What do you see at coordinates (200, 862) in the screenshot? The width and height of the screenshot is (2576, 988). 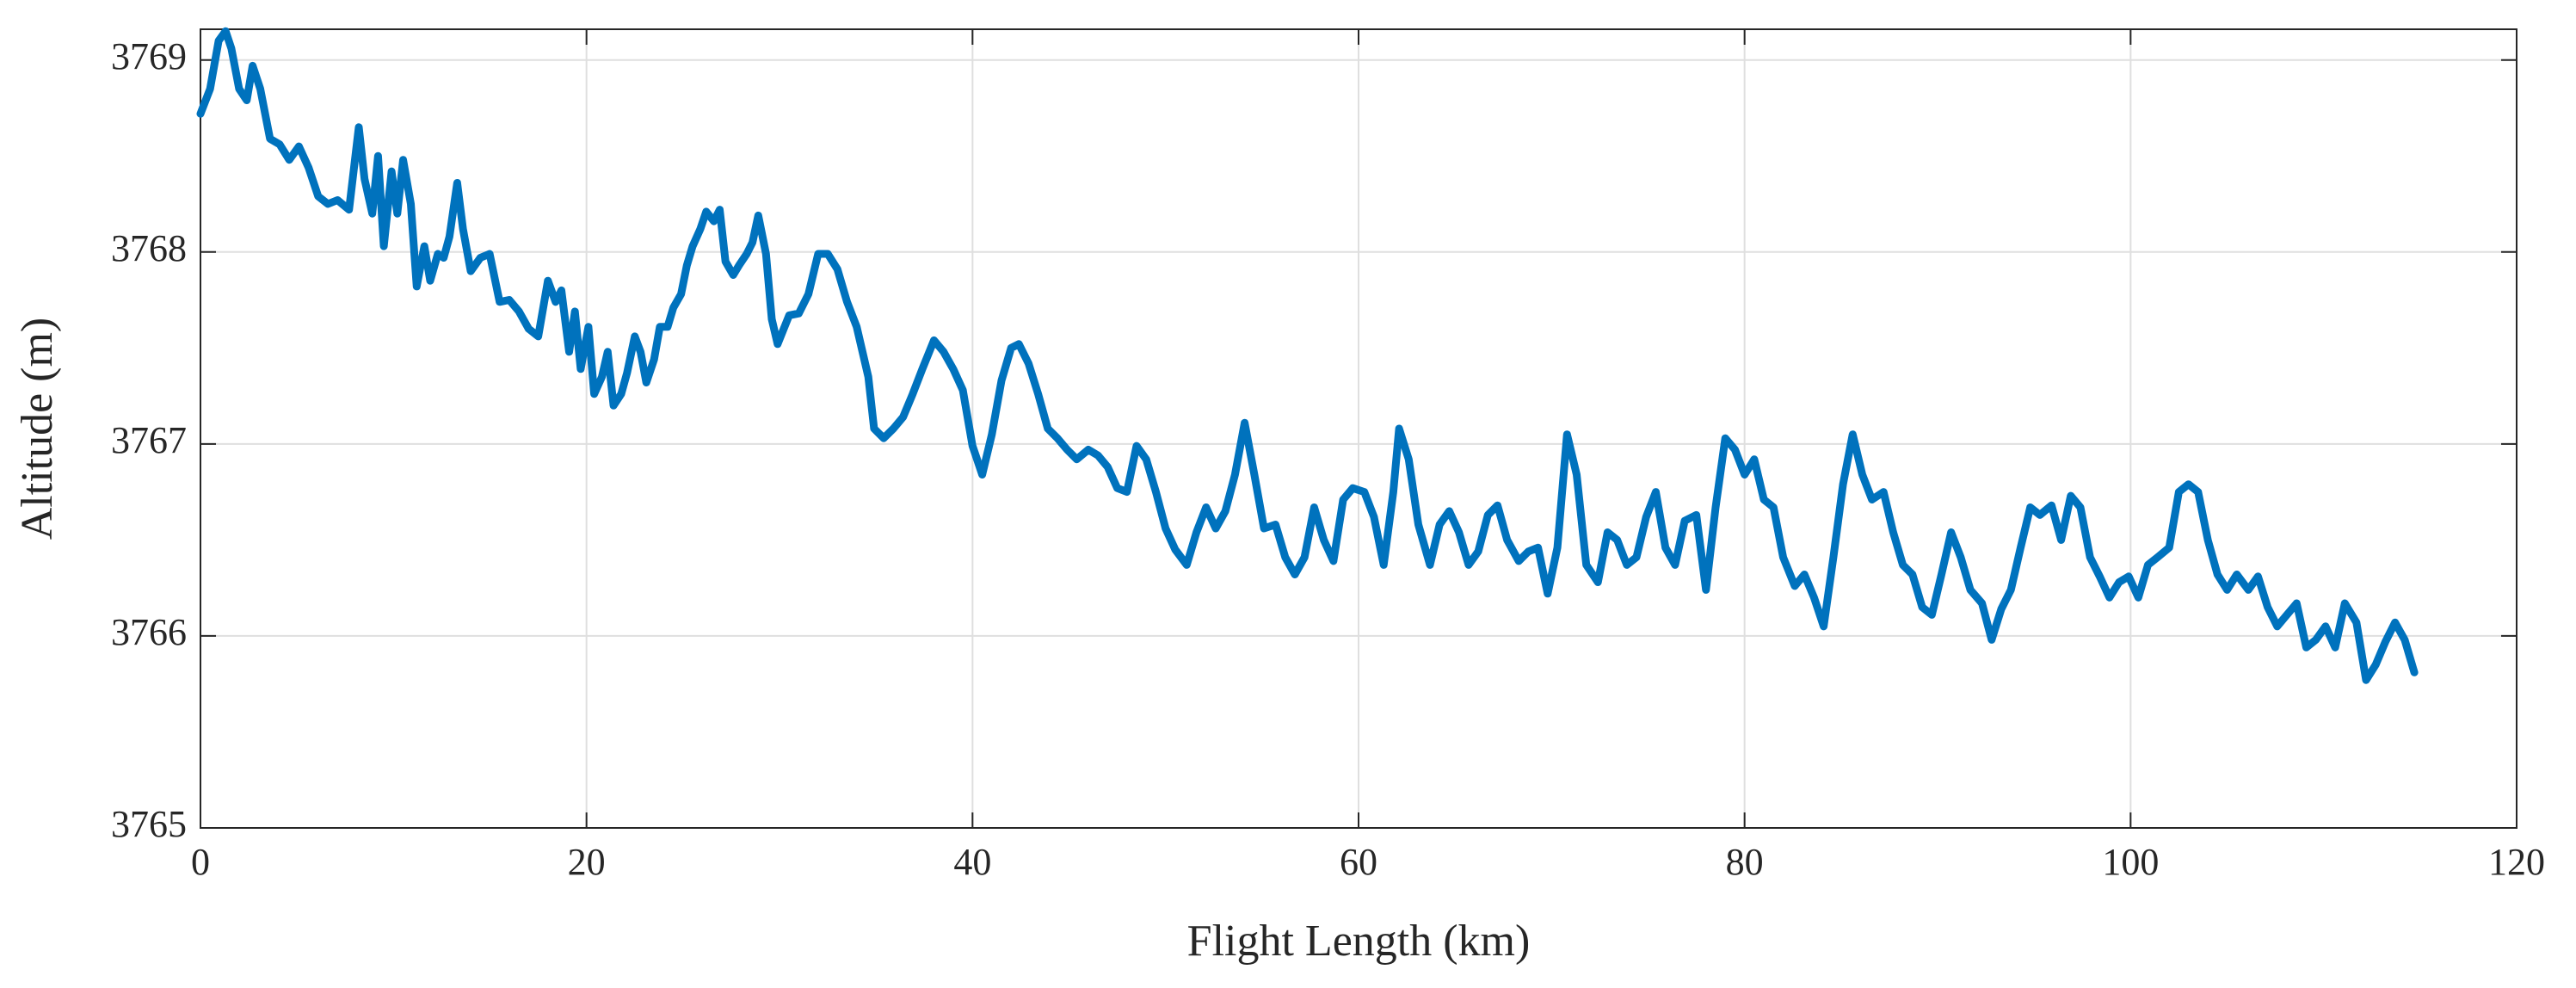 I see `x-tick-label: 0` at bounding box center [200, 862].